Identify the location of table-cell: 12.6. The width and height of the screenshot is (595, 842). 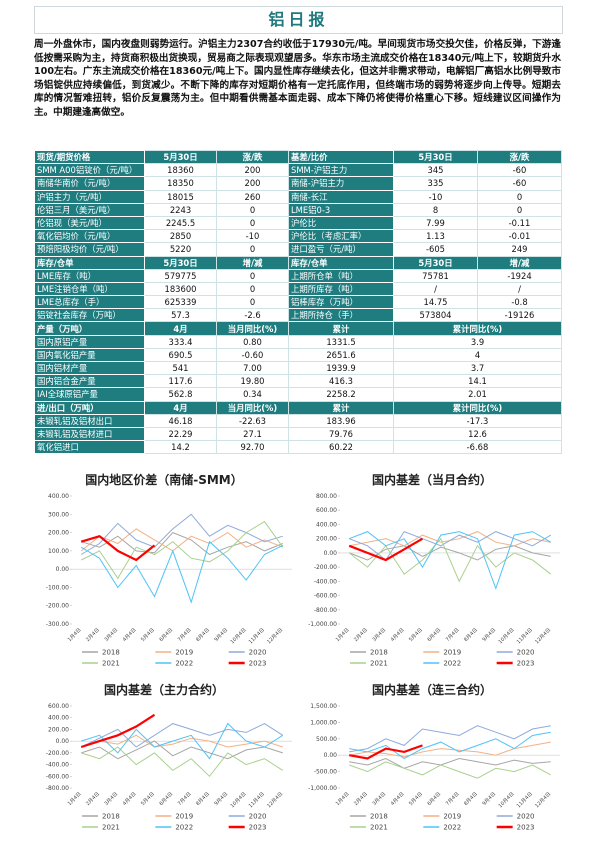
(477, 434).